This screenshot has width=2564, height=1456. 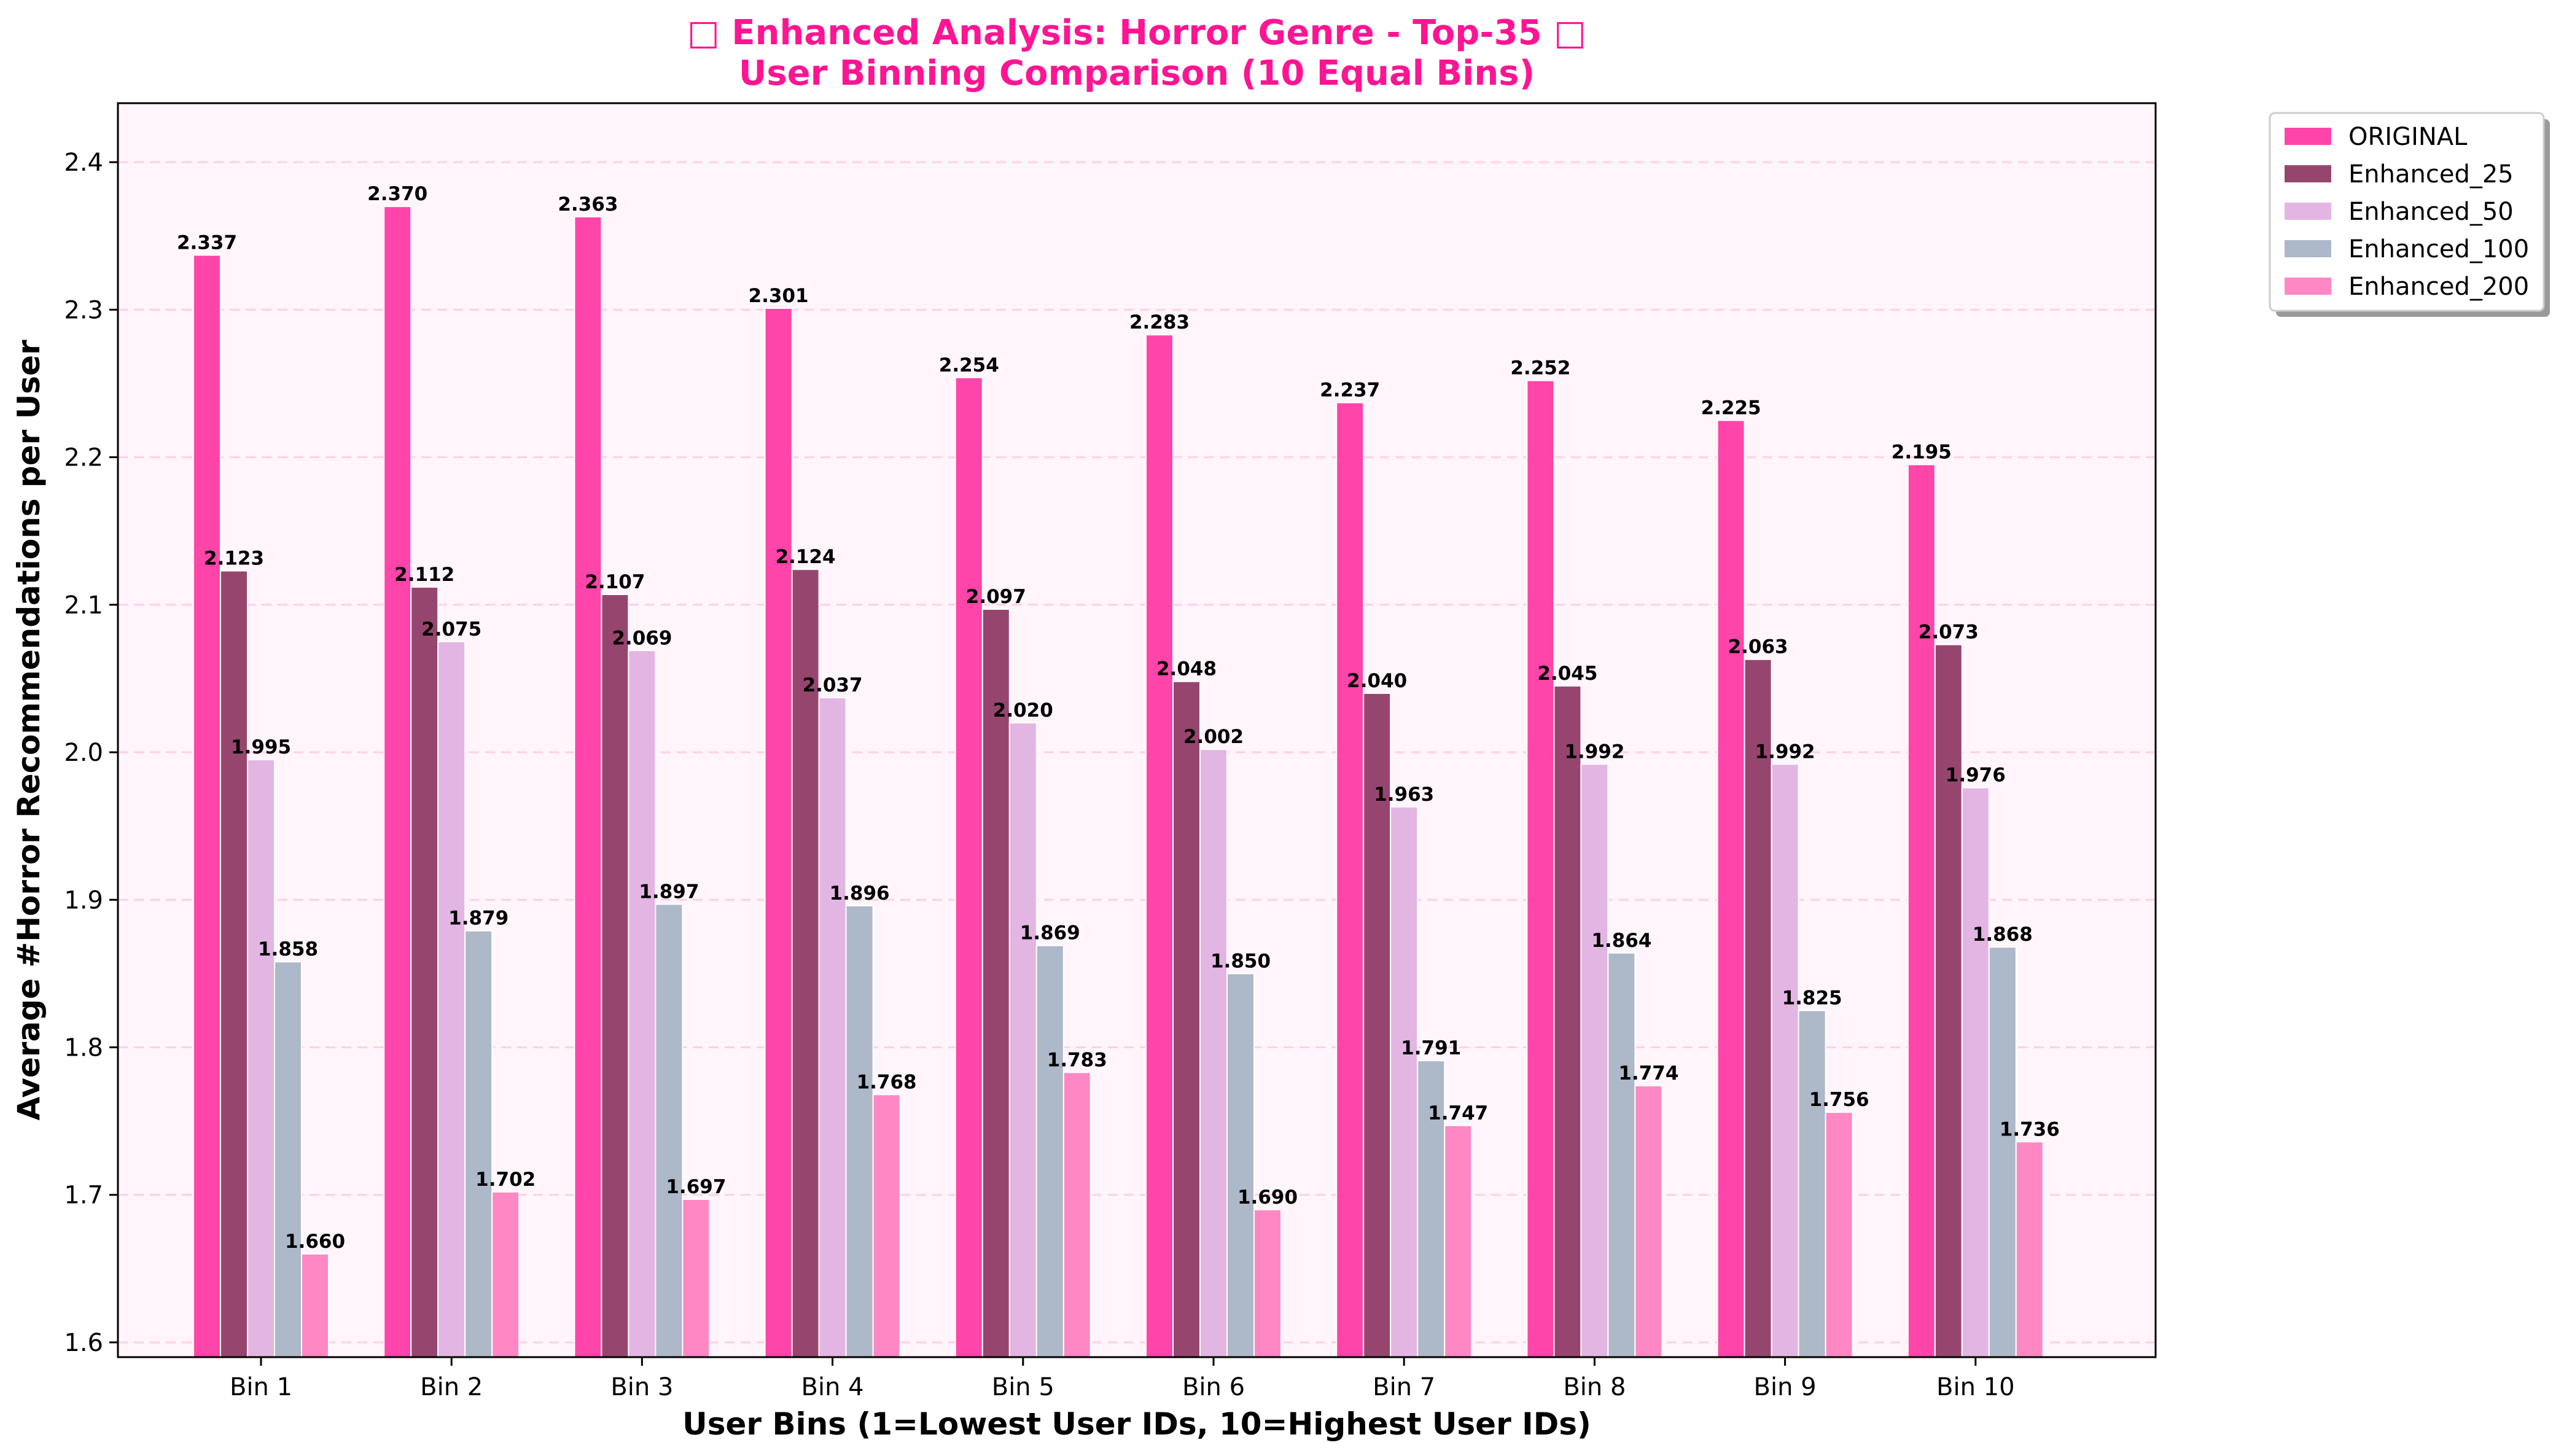 What do you see at coordinates (1404, 795) in the screenshot?
I see `data-label: 1.963` at bounding box center [1404, 795].